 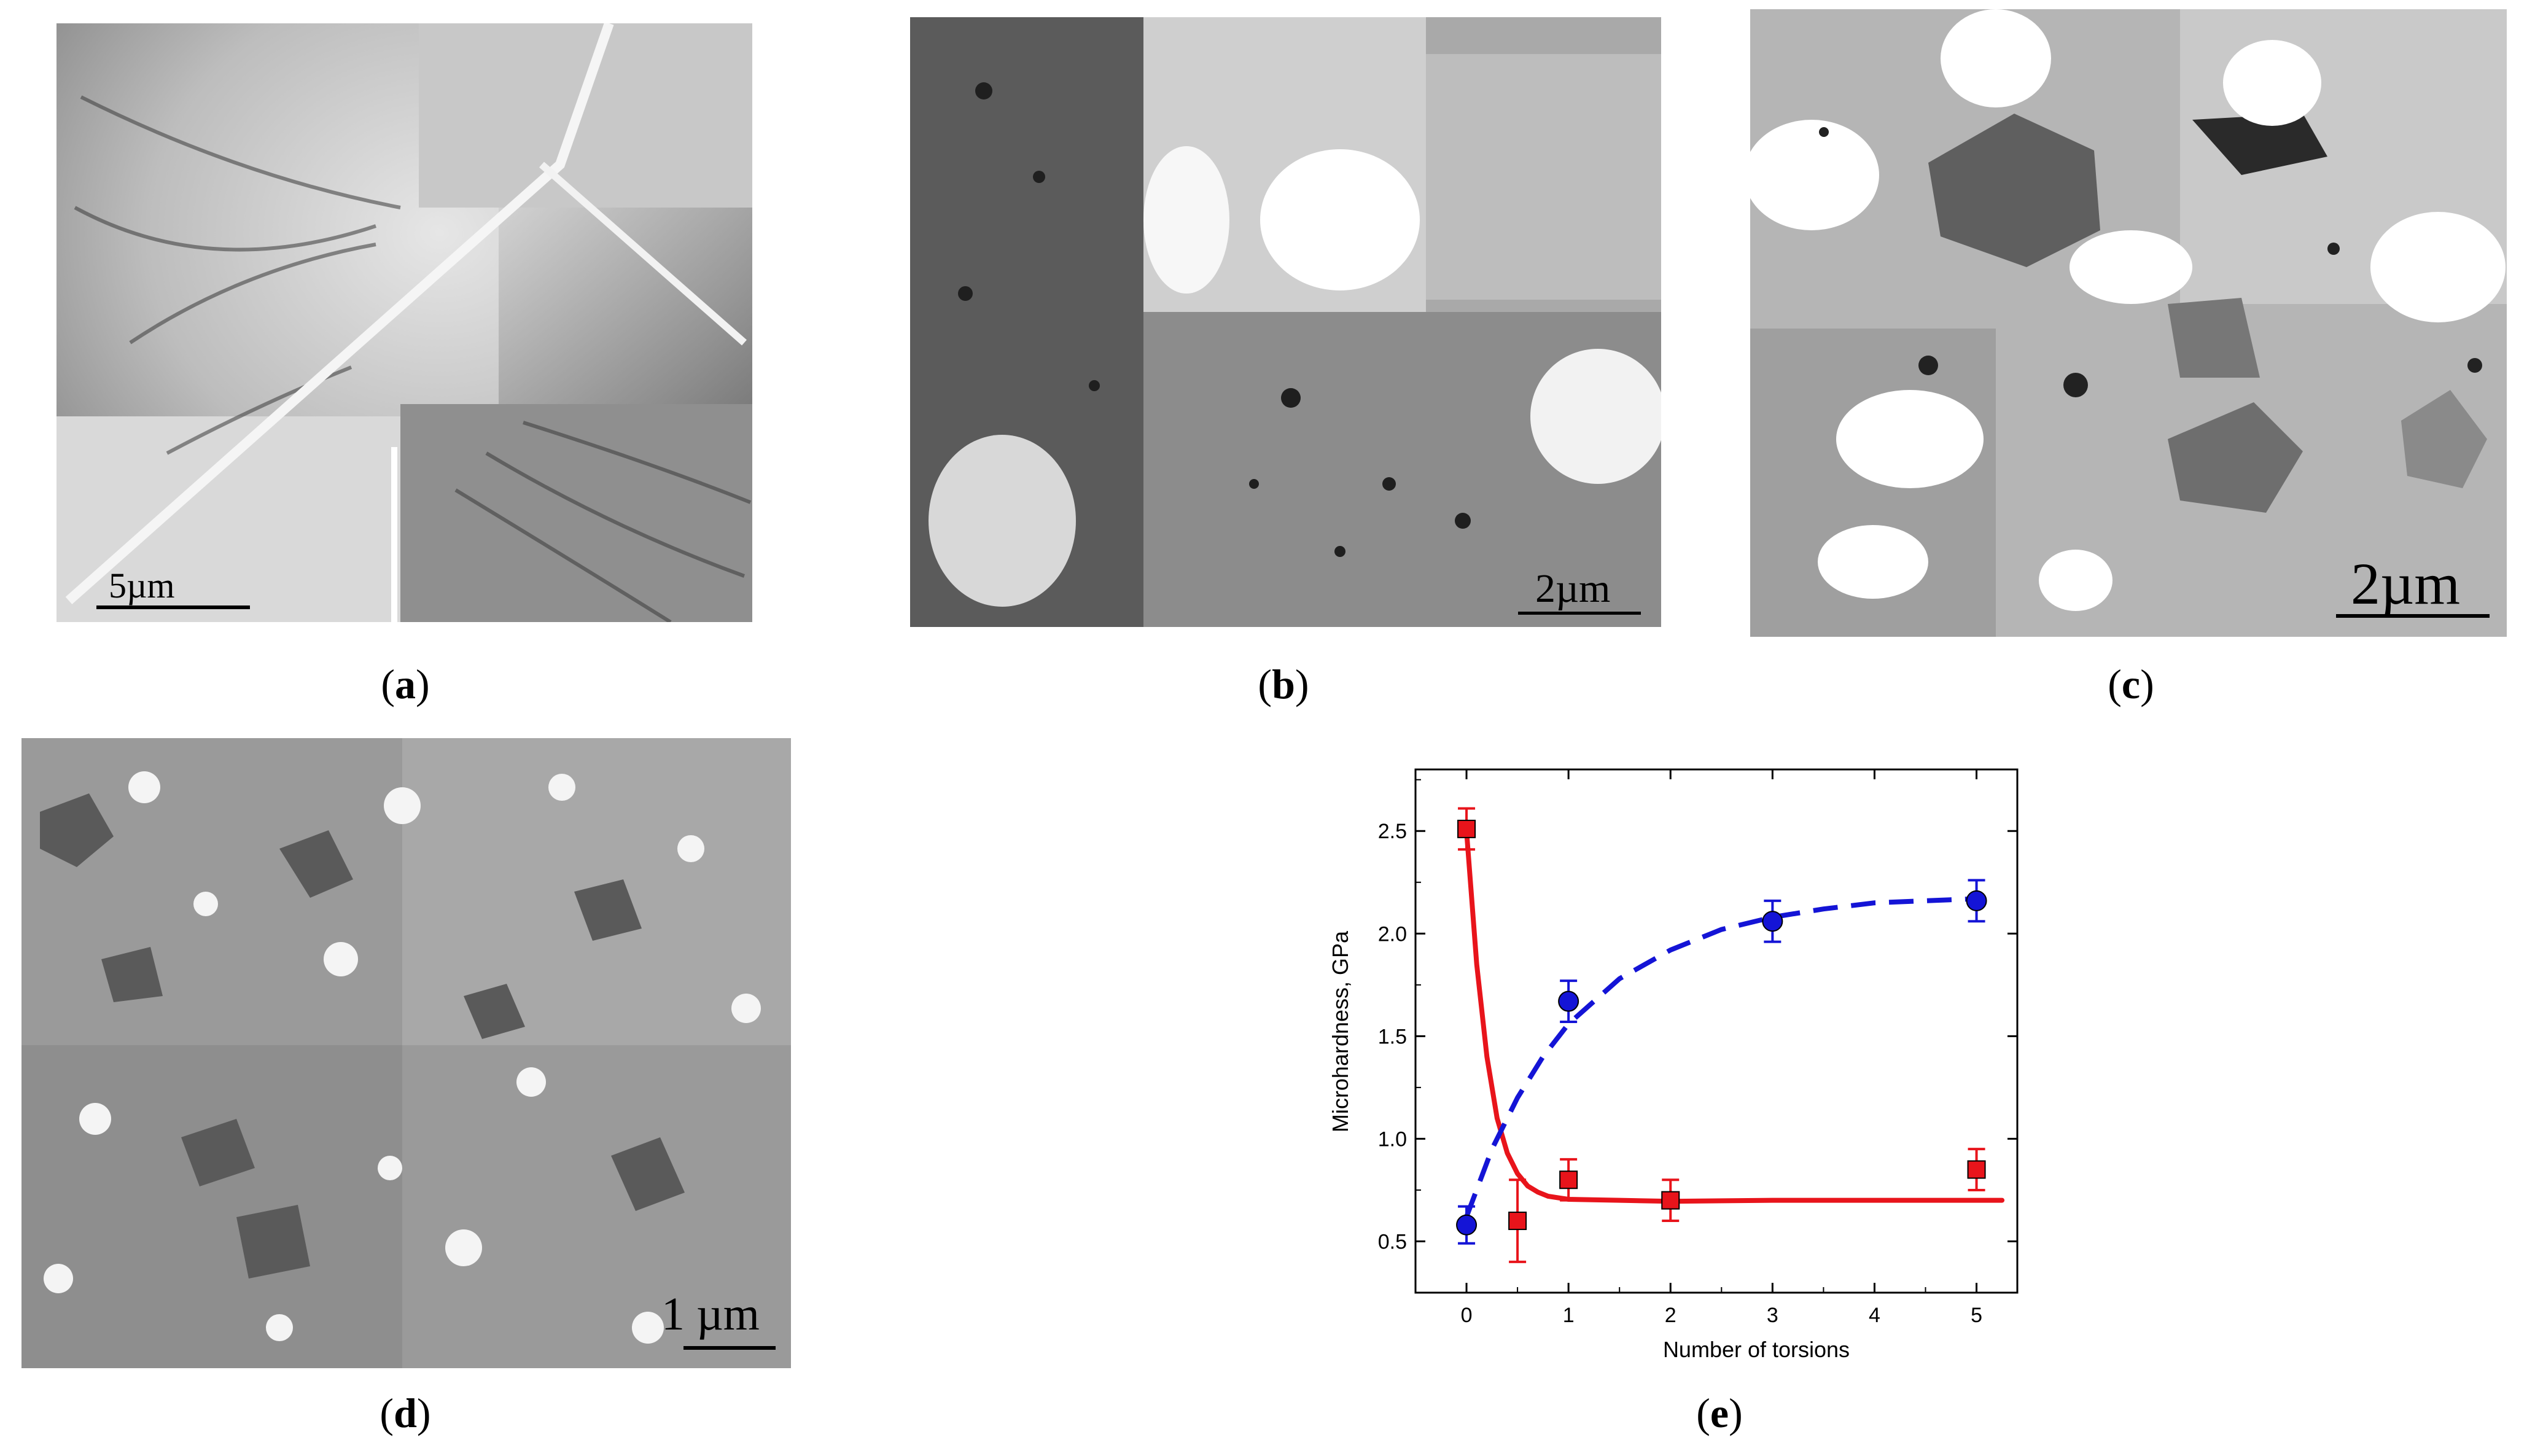 What do you see at coordinates (2129, 323) in the screenshot?
I see `micrograph-c: 2µm` at bounding box center [2129, 323].